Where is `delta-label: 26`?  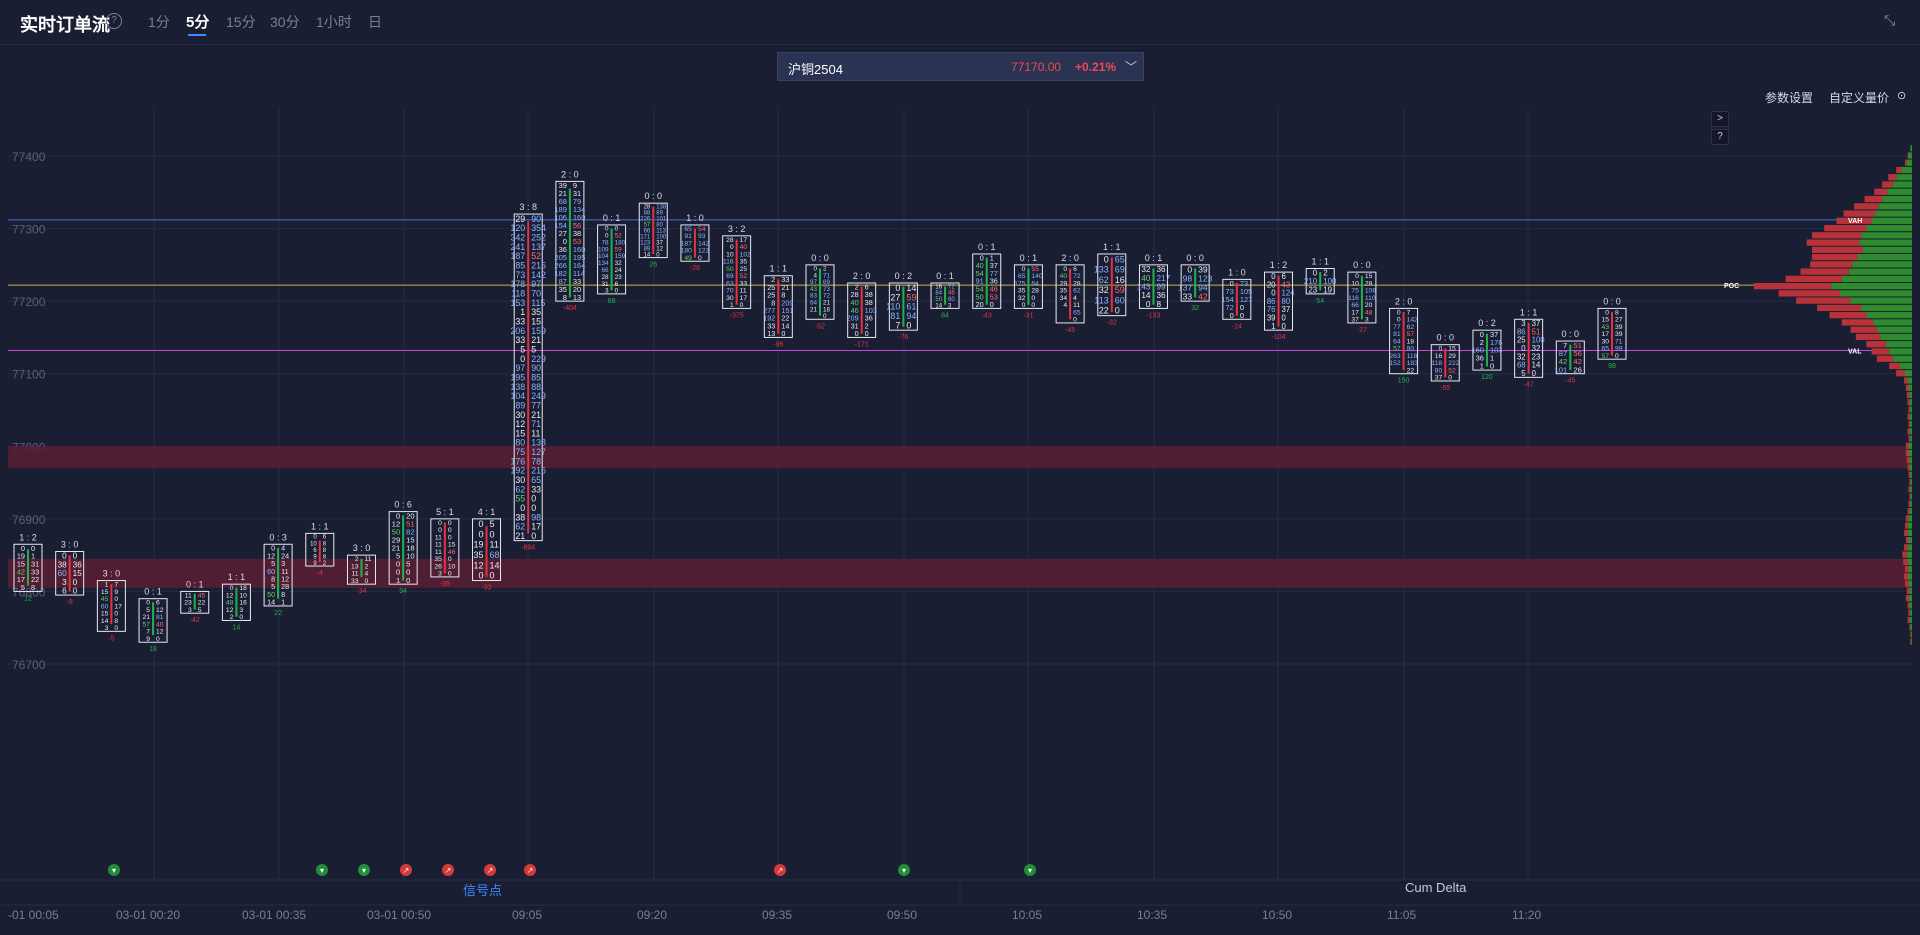 delta-label: 26 is located at coordinates (653, 265).